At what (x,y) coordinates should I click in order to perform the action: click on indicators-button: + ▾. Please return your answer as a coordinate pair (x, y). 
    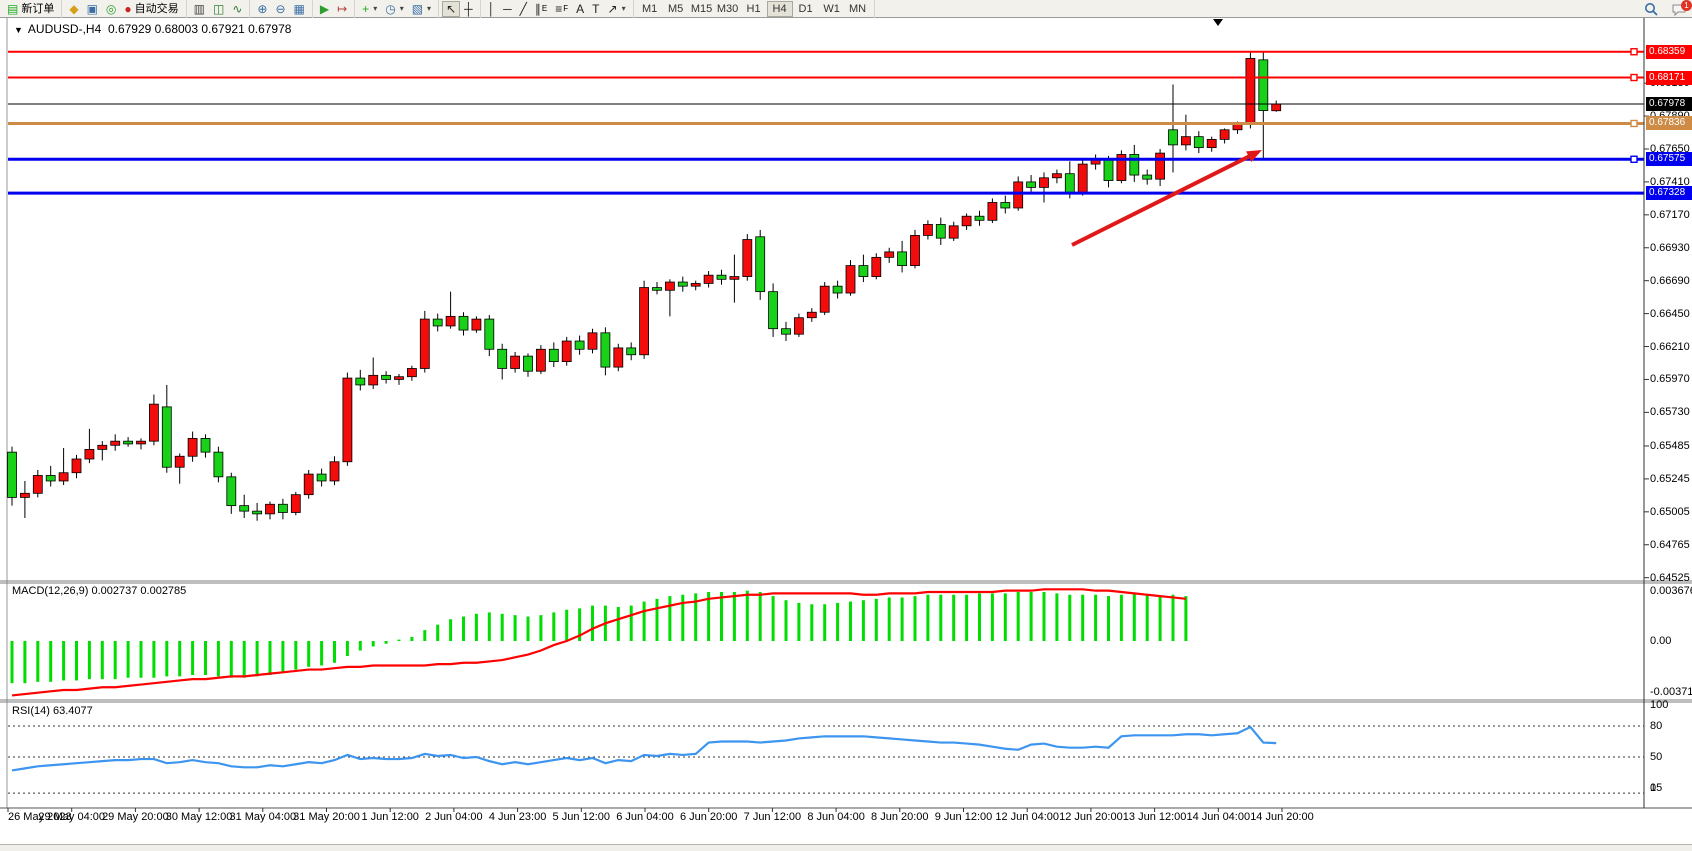
    Looking at the image, I should click on (369, 9).